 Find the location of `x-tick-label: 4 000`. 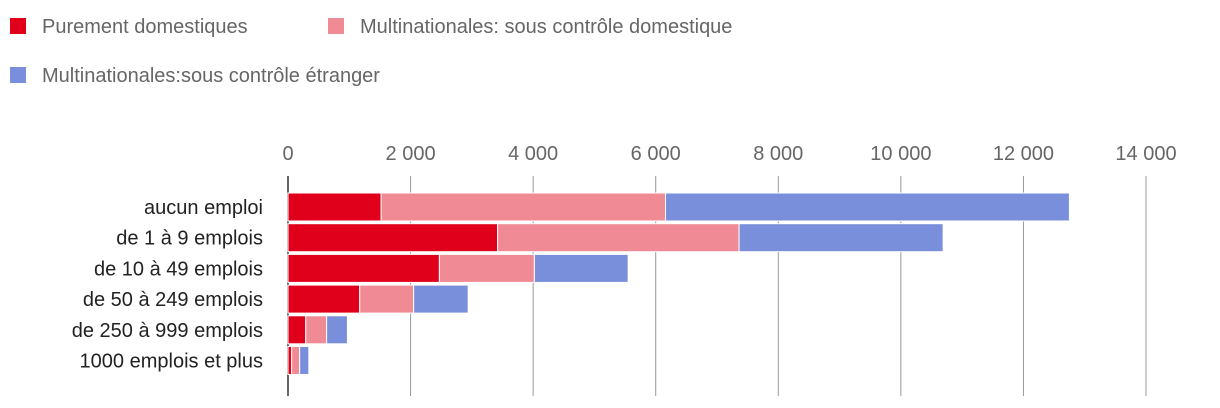

x-tick-label: 4 000 is located at coordinates (533, 154).